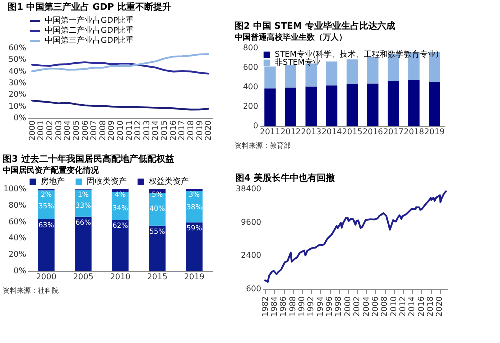  What do you see at coordinates (302, 306) in the screenshot?
I see `x-tick-label: 1990` at bounding box center [302, 306].